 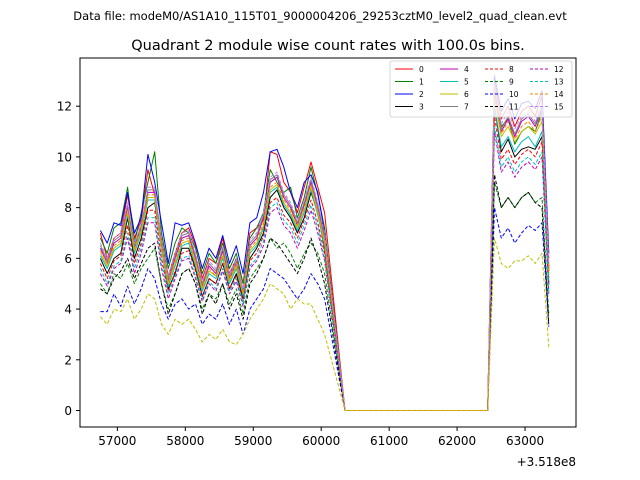 What do you see at coordinates (514, 107) in the screenshot?
I see `legend-label: 11` at bounding box center [514, 107].